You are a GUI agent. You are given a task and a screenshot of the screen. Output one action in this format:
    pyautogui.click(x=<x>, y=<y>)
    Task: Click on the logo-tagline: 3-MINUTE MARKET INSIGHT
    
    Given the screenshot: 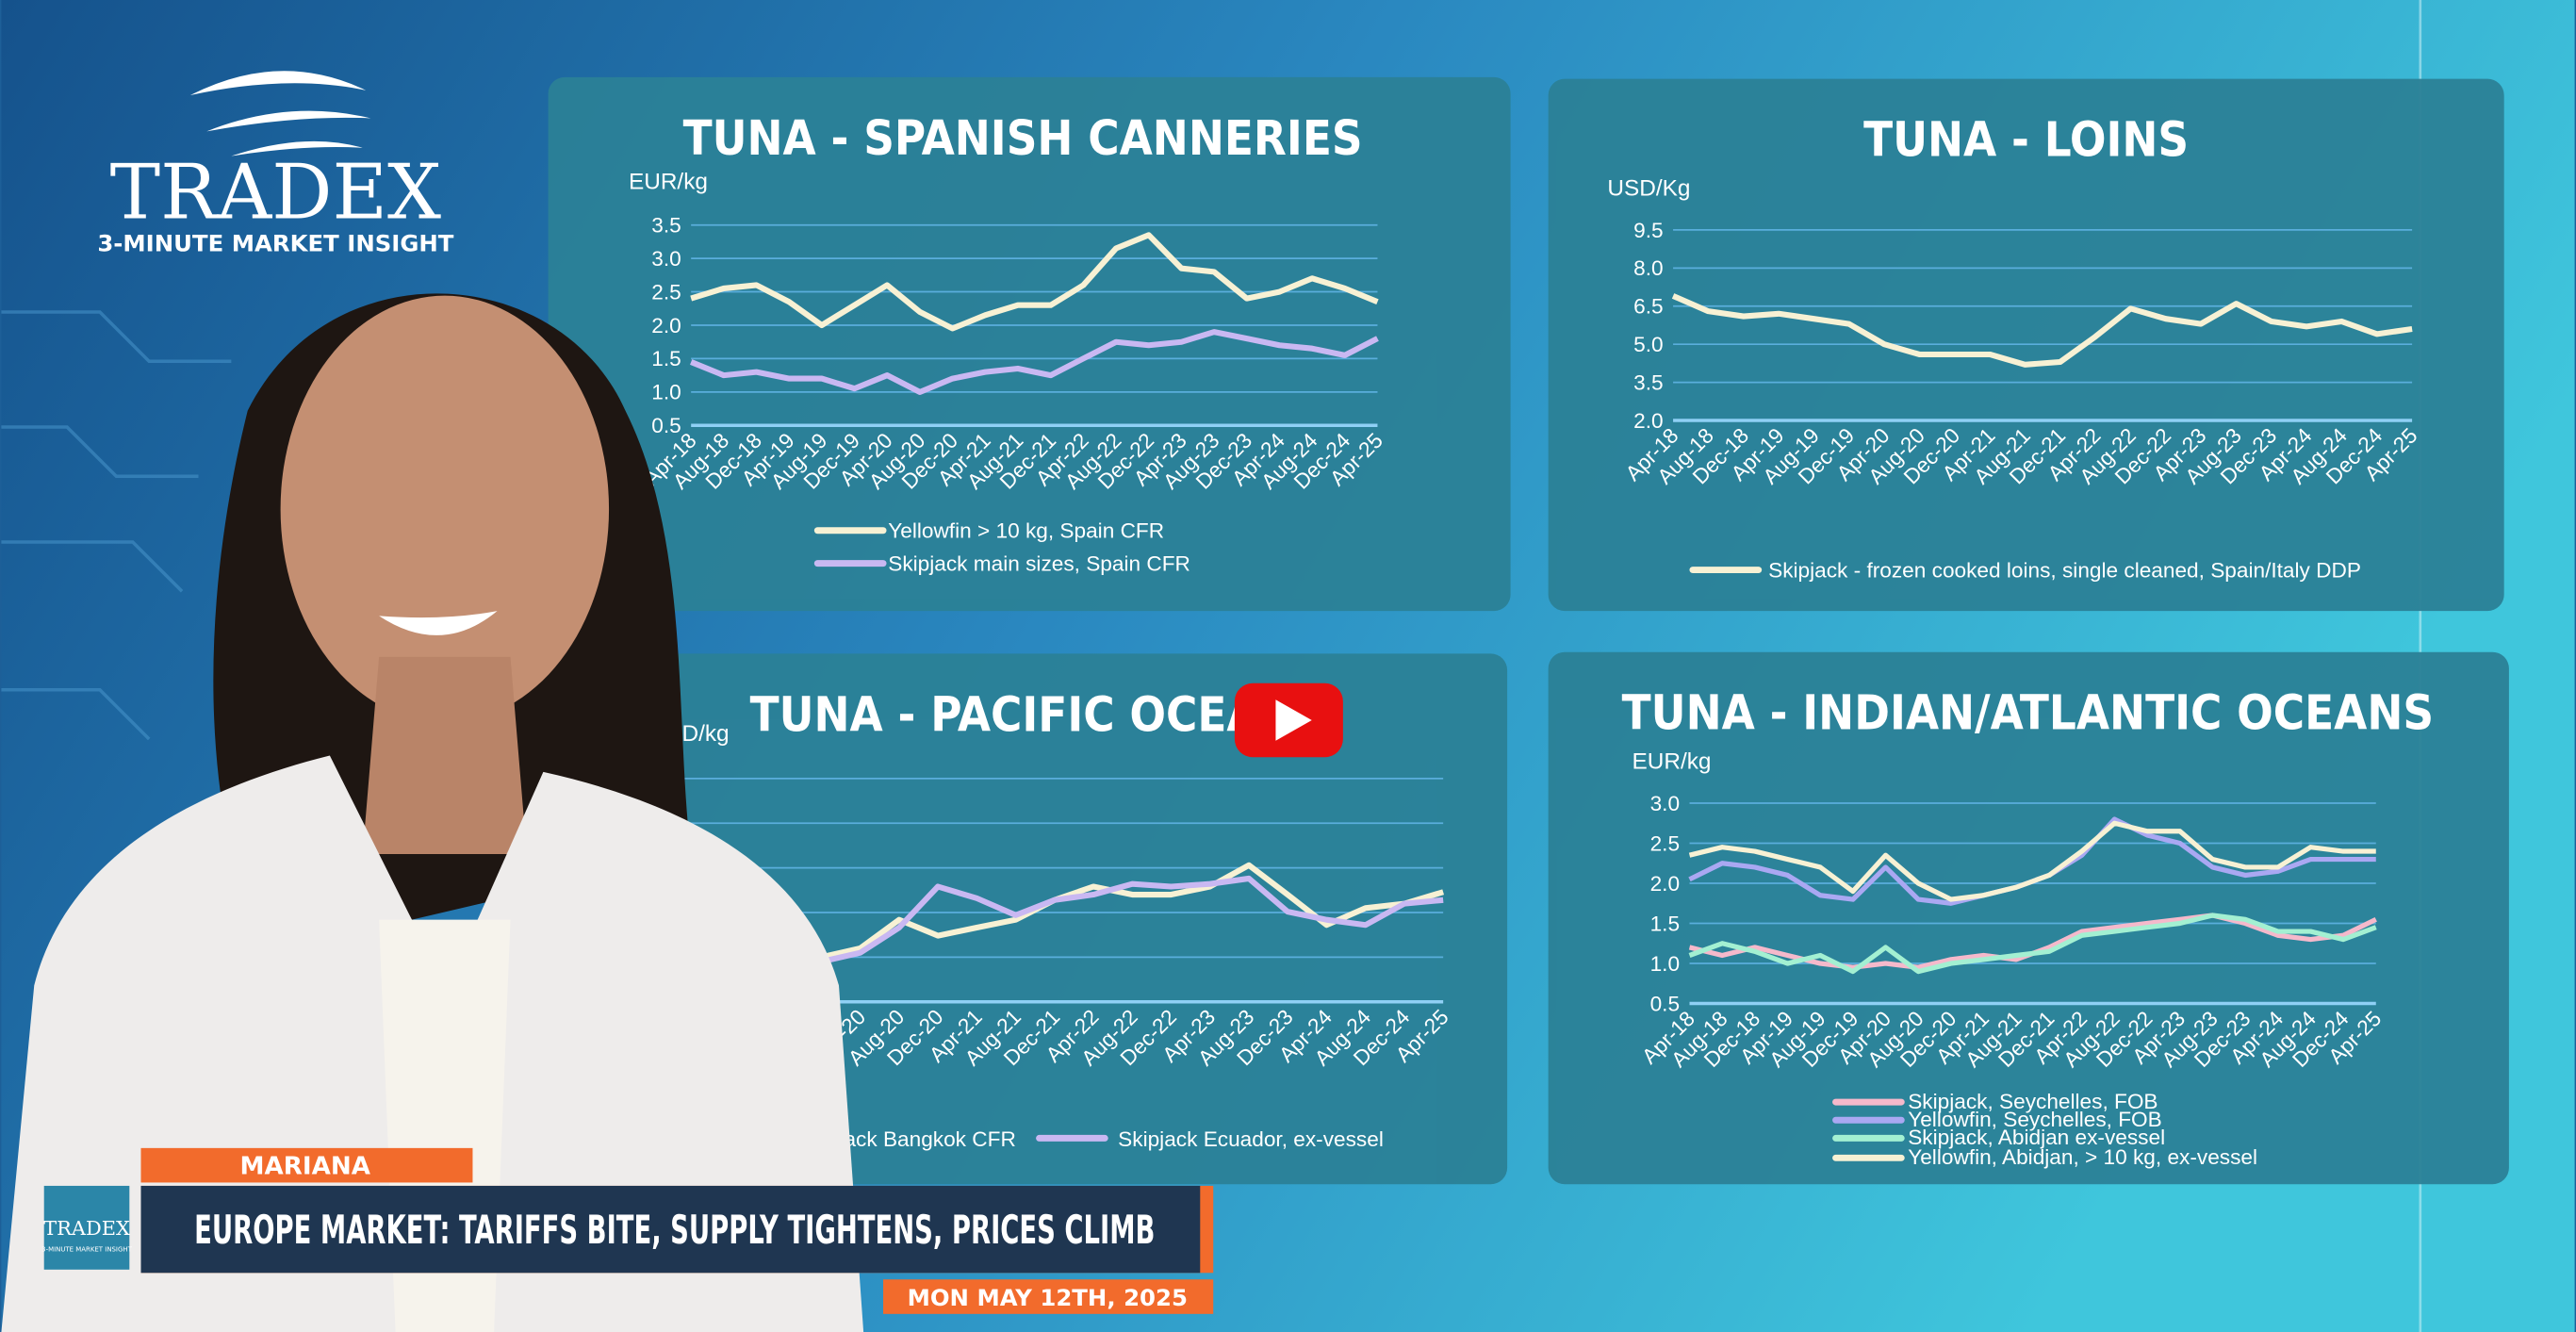 What is the action you would take?
    pyautogui.click(x=275, y=243)
    